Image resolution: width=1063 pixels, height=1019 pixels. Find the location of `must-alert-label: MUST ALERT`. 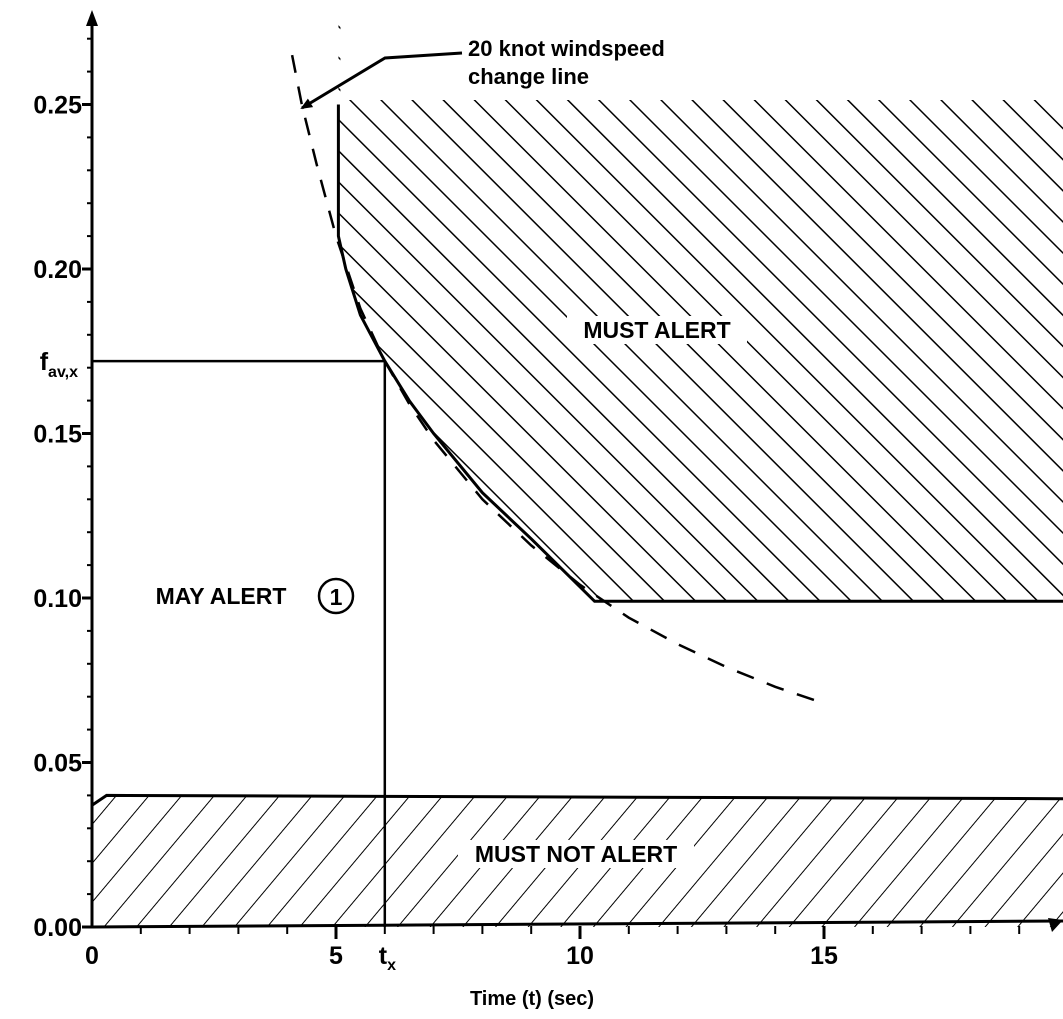

must-alert-label: MUST ALERT is located at coordinates (656, 330).